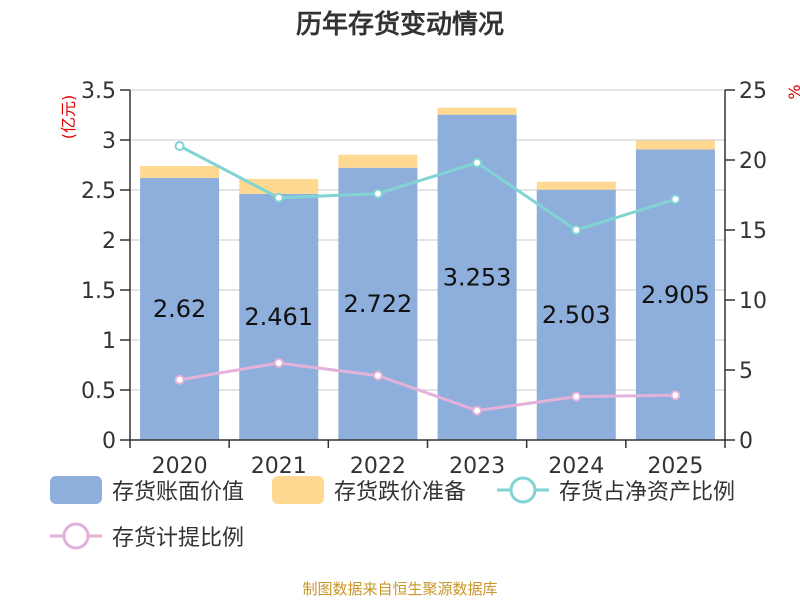  Describe the element at coordinates (746, 371) in the screenshot. I see `right-tick-label: 5` at that location.